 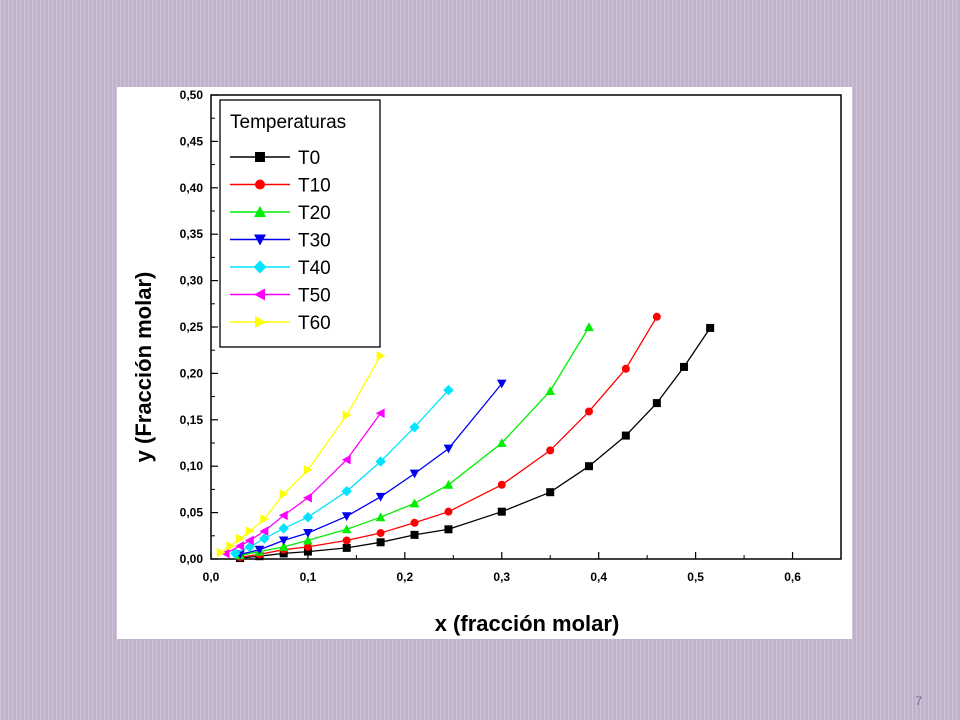 What do you see at coordinates (527, 623) in the screenshot?
I see `x-axis-title: x (fracción molar)` at bounding box center [527, 623].